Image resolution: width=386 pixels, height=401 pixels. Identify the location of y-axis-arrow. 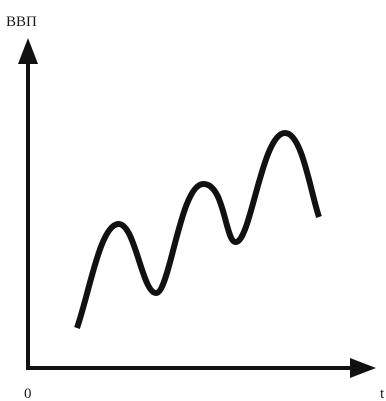
(28, 51).